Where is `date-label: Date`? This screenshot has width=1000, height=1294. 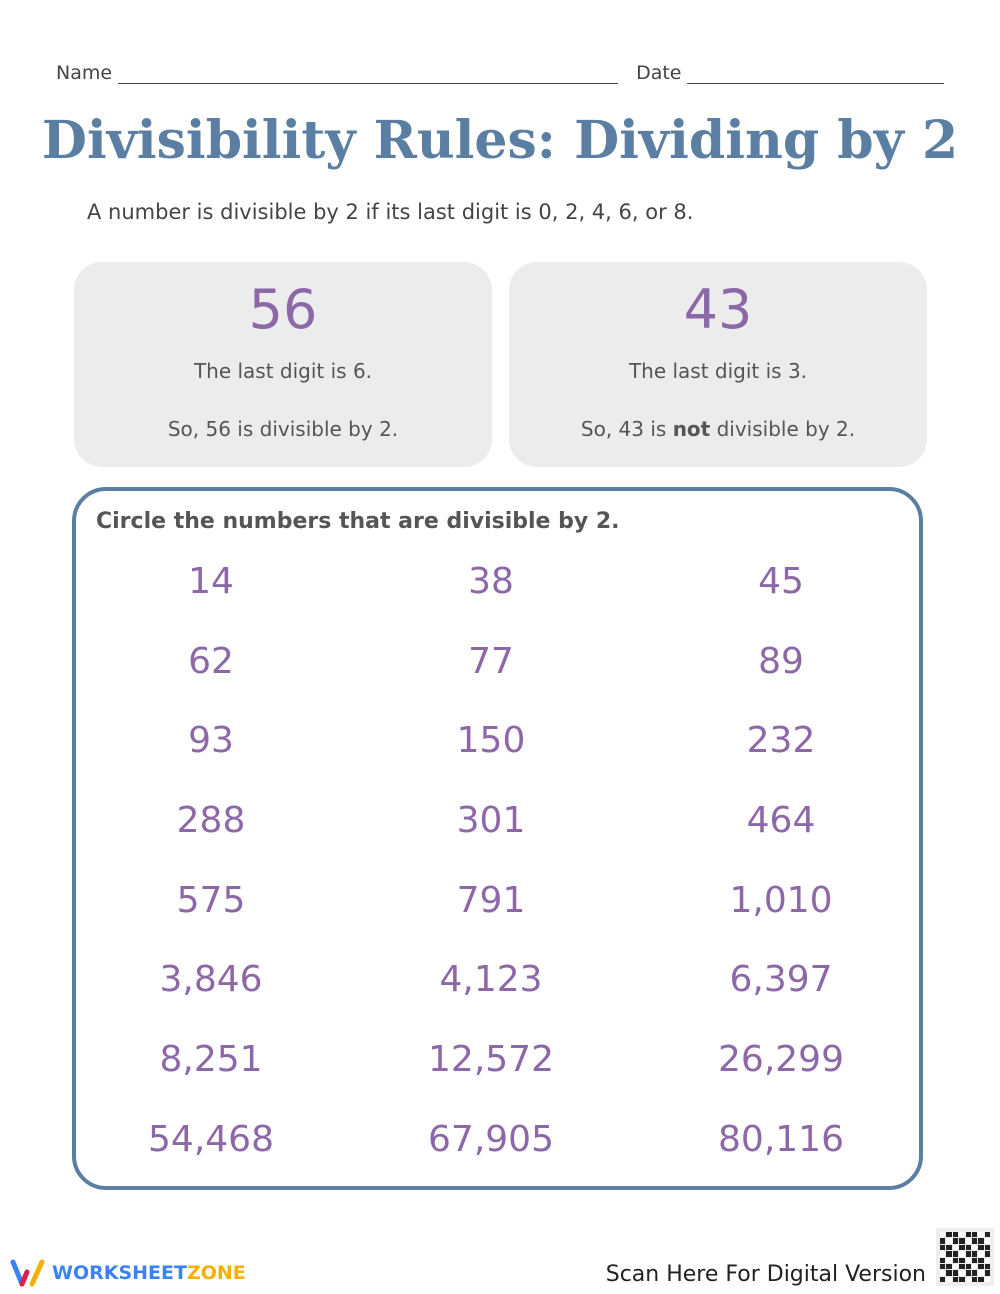
date-label: Date is located at coordinates (659, 73).